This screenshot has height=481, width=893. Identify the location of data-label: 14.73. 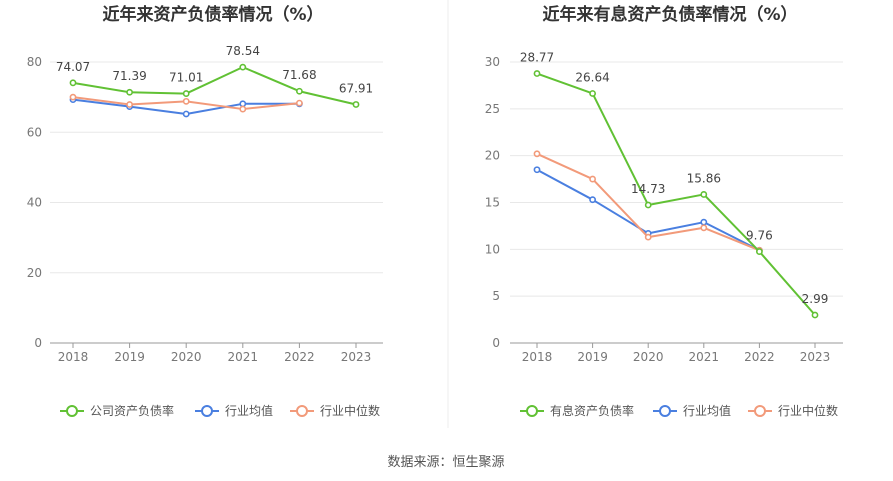
(648, 189).